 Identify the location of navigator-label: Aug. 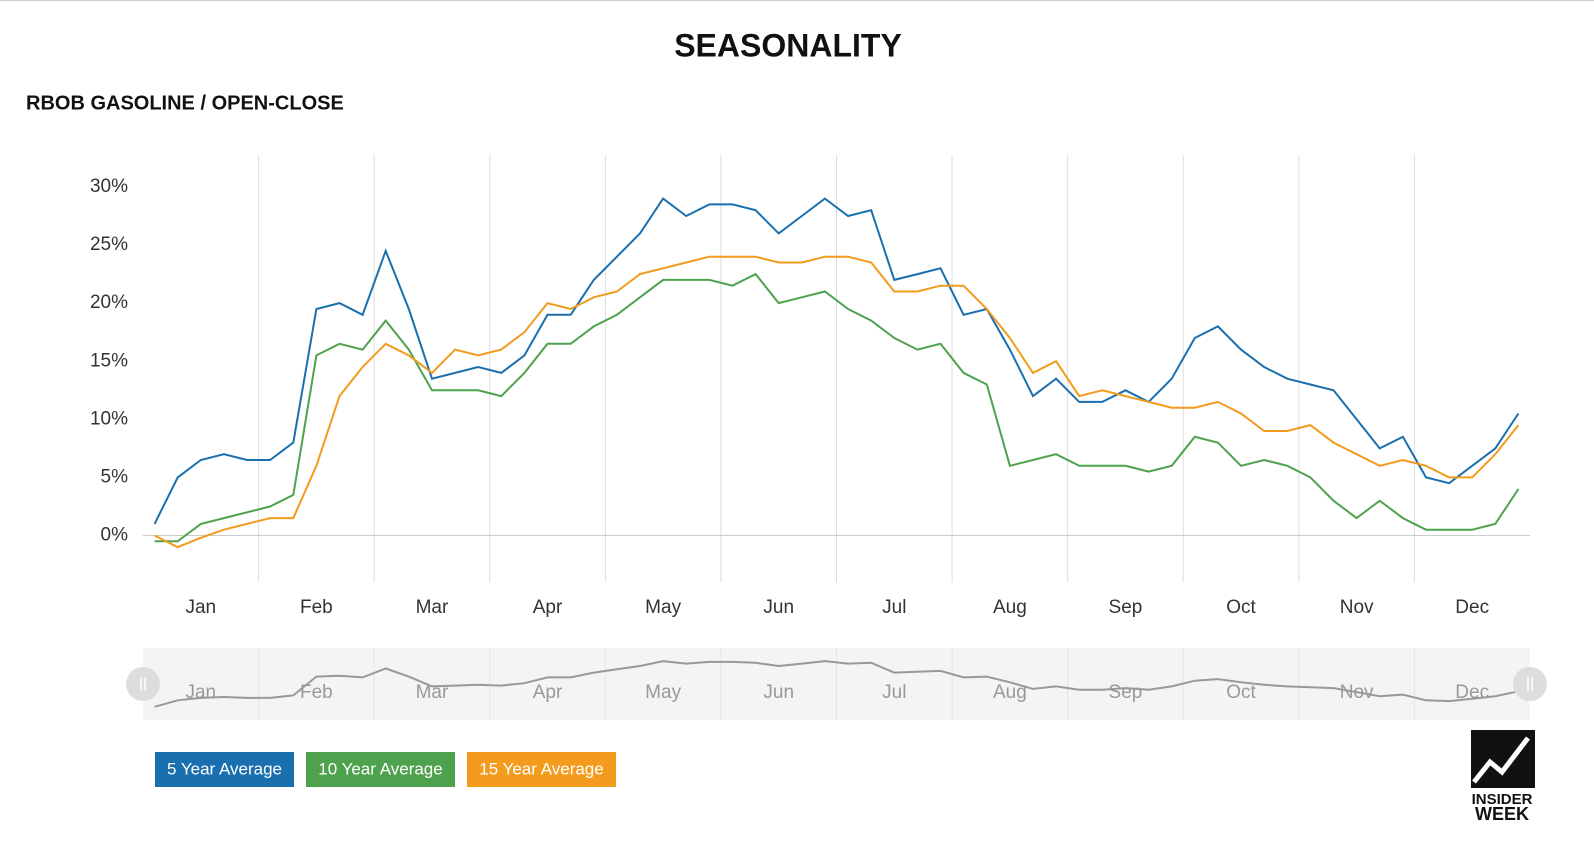
(1010, 692).